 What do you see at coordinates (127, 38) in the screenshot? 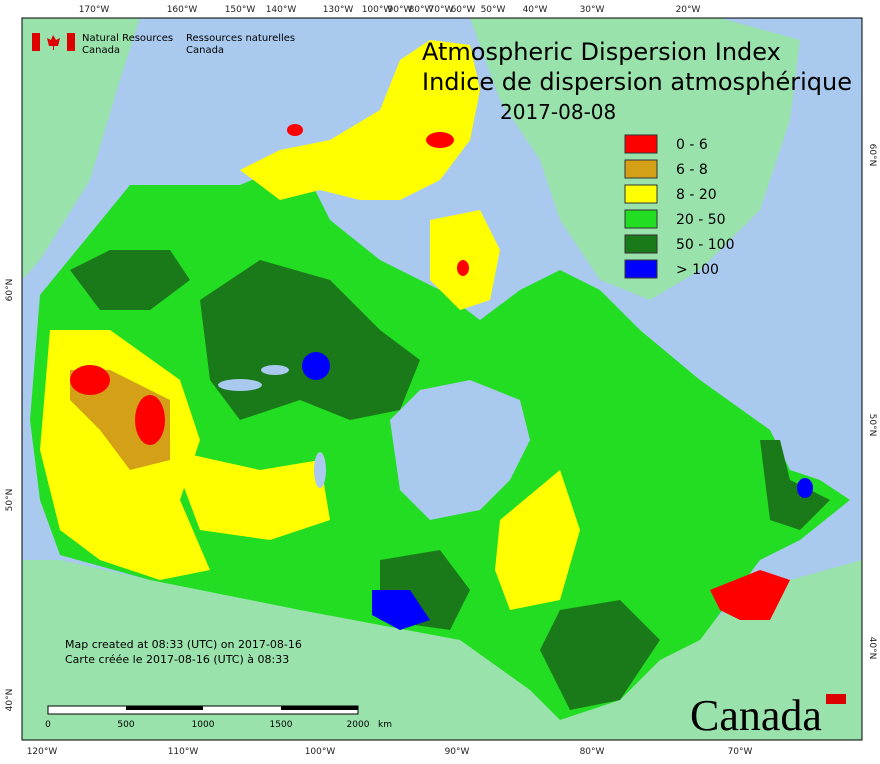
I see `org-en: Natural Resources` at bounding box center [127, 38].